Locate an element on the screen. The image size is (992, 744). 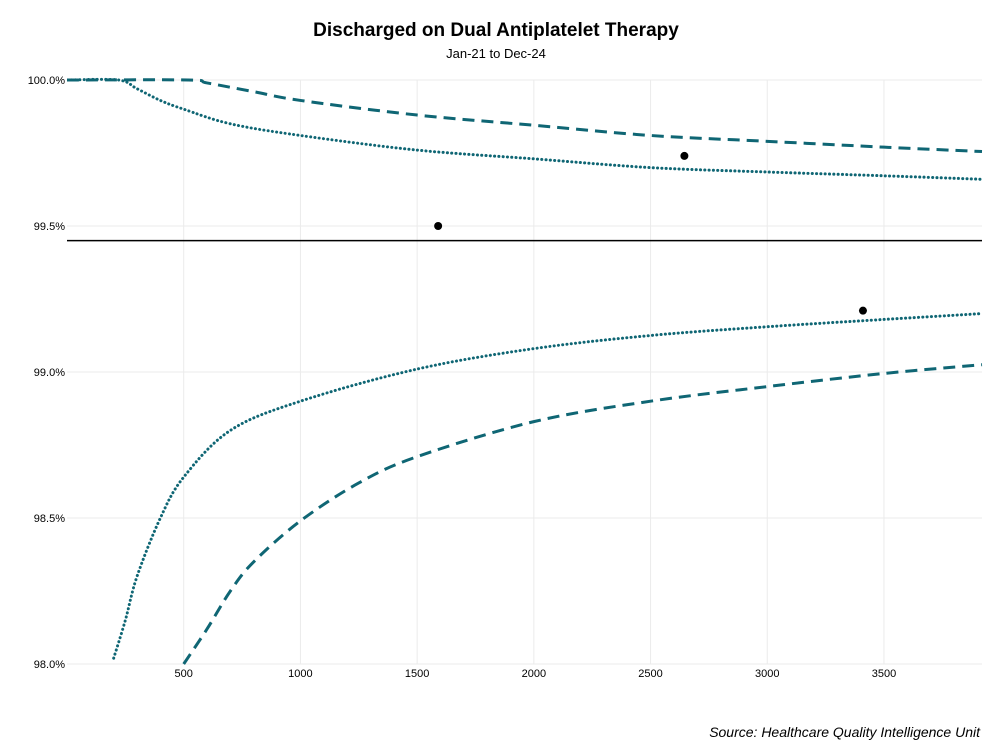
x-tick-label: 2000 is located at coordinates (534, 674).